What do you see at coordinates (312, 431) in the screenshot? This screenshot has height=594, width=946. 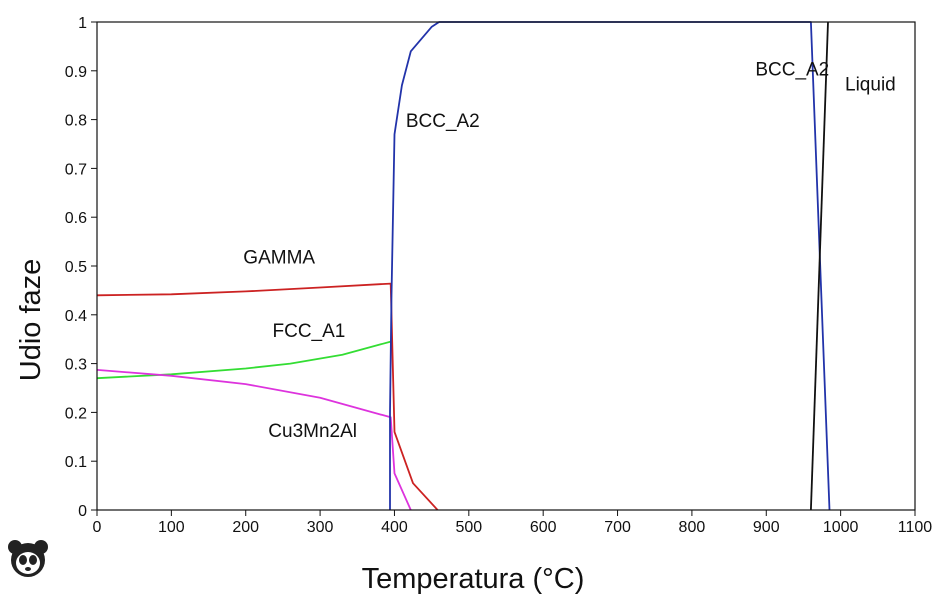 I see `series-label-cu3mn2al-2: Cu3Mn2Al` at bounding box center [312, 431].